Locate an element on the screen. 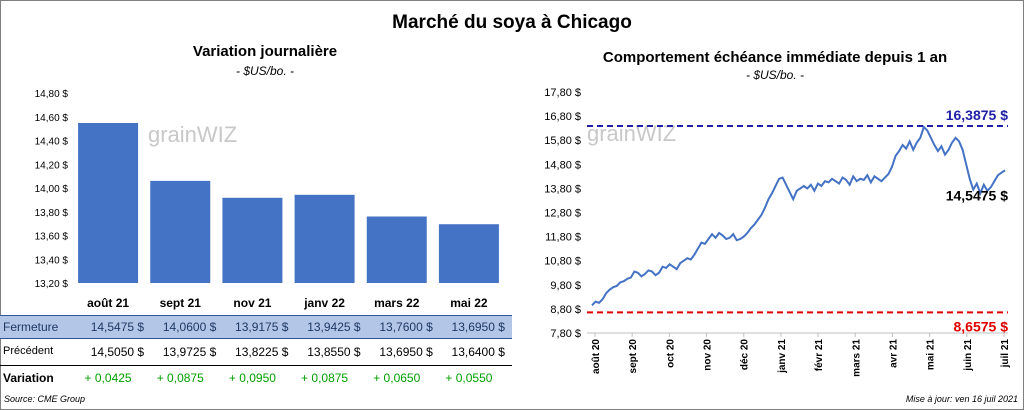  x-tick-label: juin 21 is located at coordinates (968, 355).